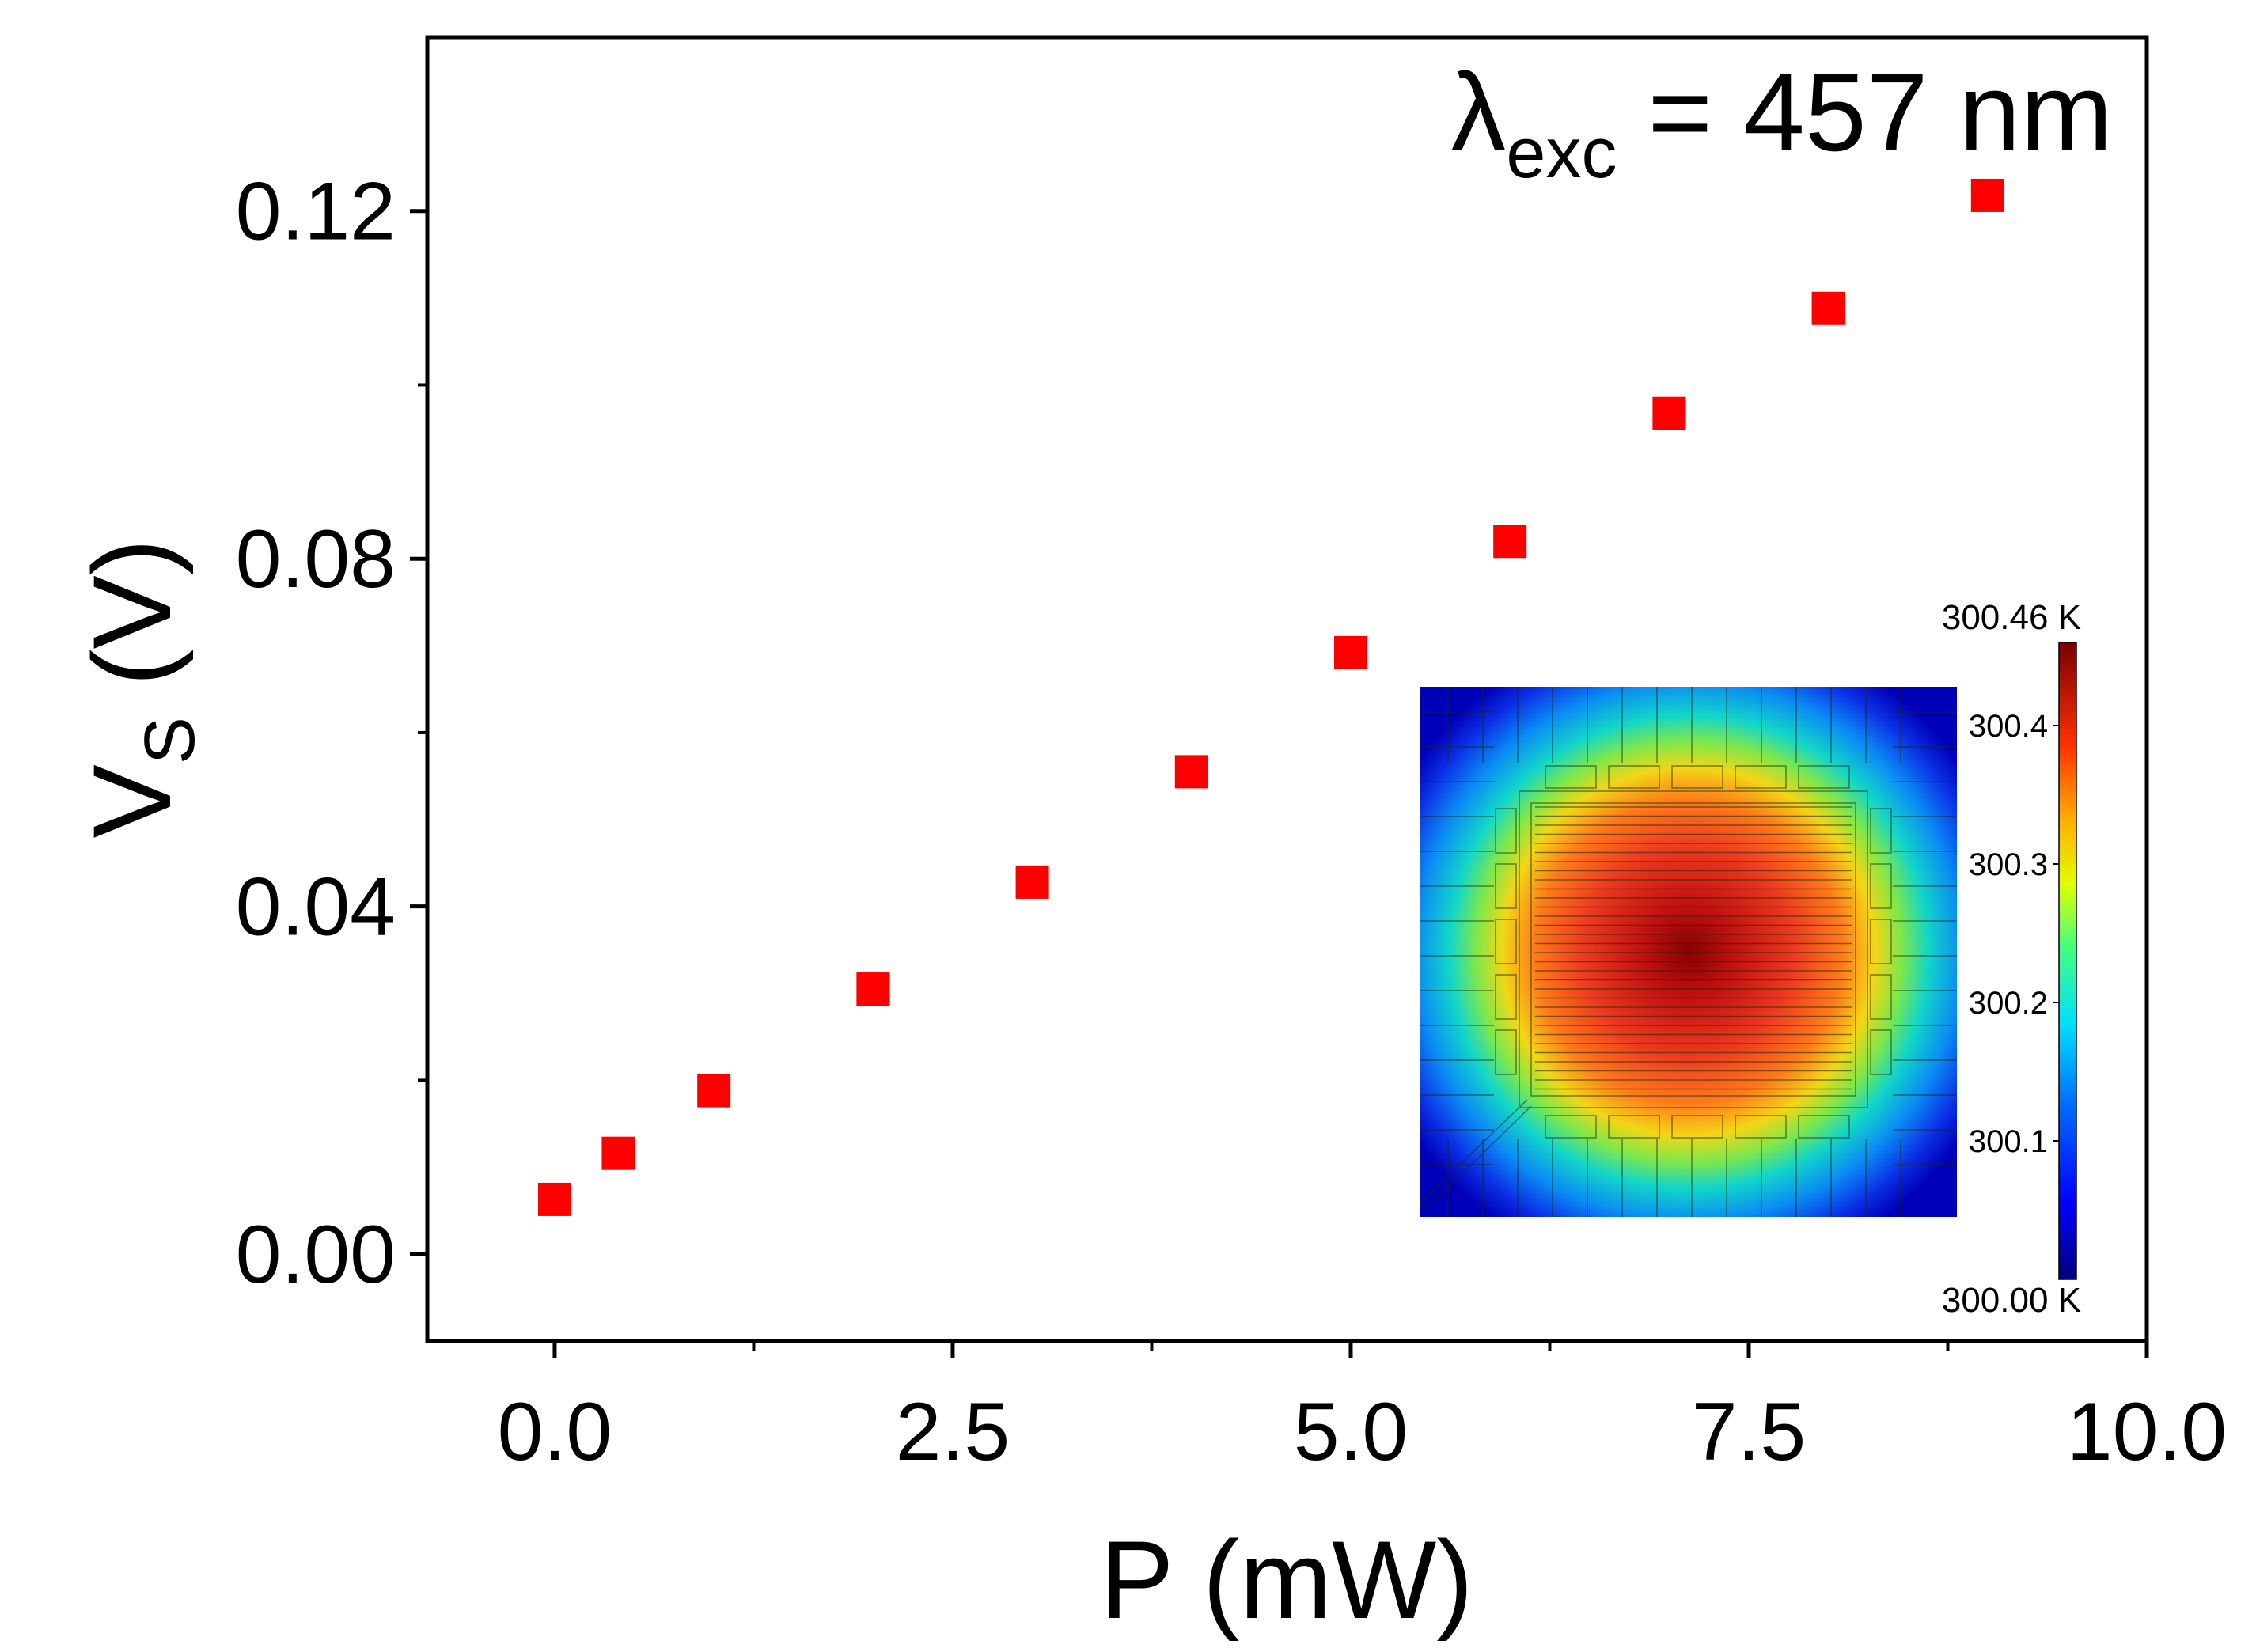 The width and height of the screenshot is (2256, 1652). Describe the element at coordinates (316, 559) in the screenshot. I see `y-tick-label: 0.08` at that location.